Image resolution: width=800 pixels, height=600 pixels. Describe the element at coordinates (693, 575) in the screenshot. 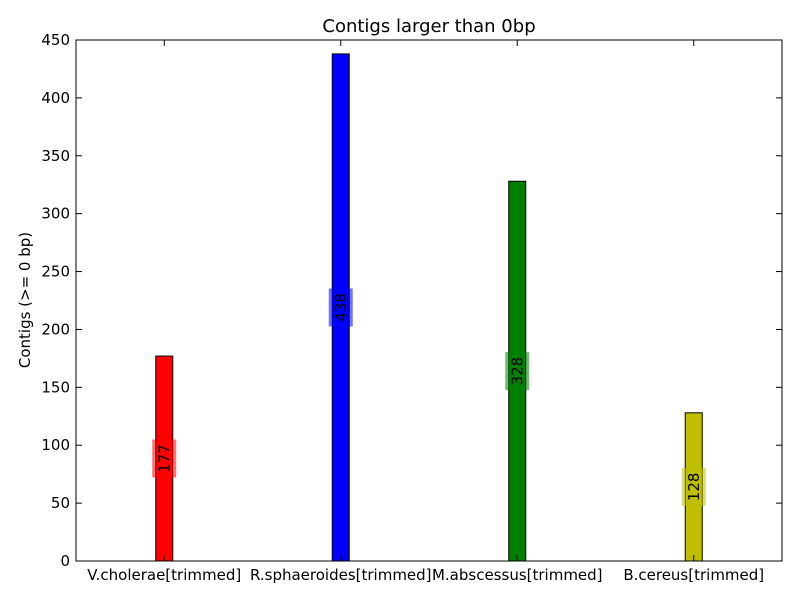

I see `x-category-label: B.cereus[trimmed]` at that location.